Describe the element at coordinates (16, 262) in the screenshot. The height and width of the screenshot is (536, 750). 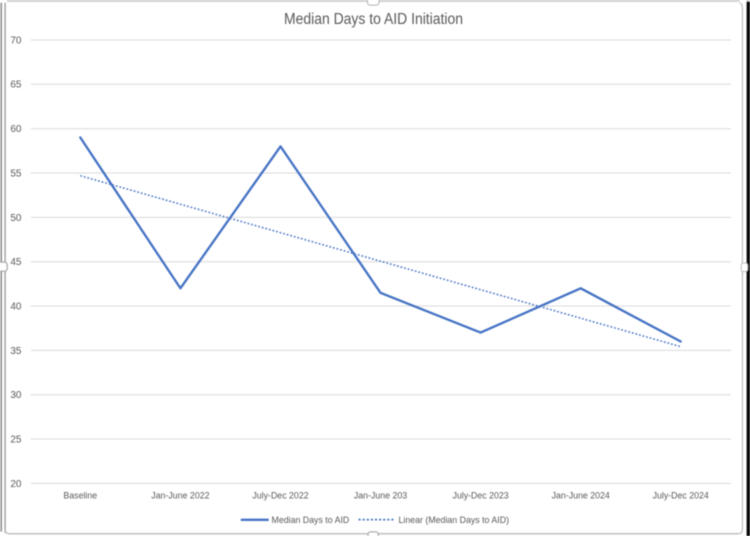
I see `svg-text: 45` at that location.